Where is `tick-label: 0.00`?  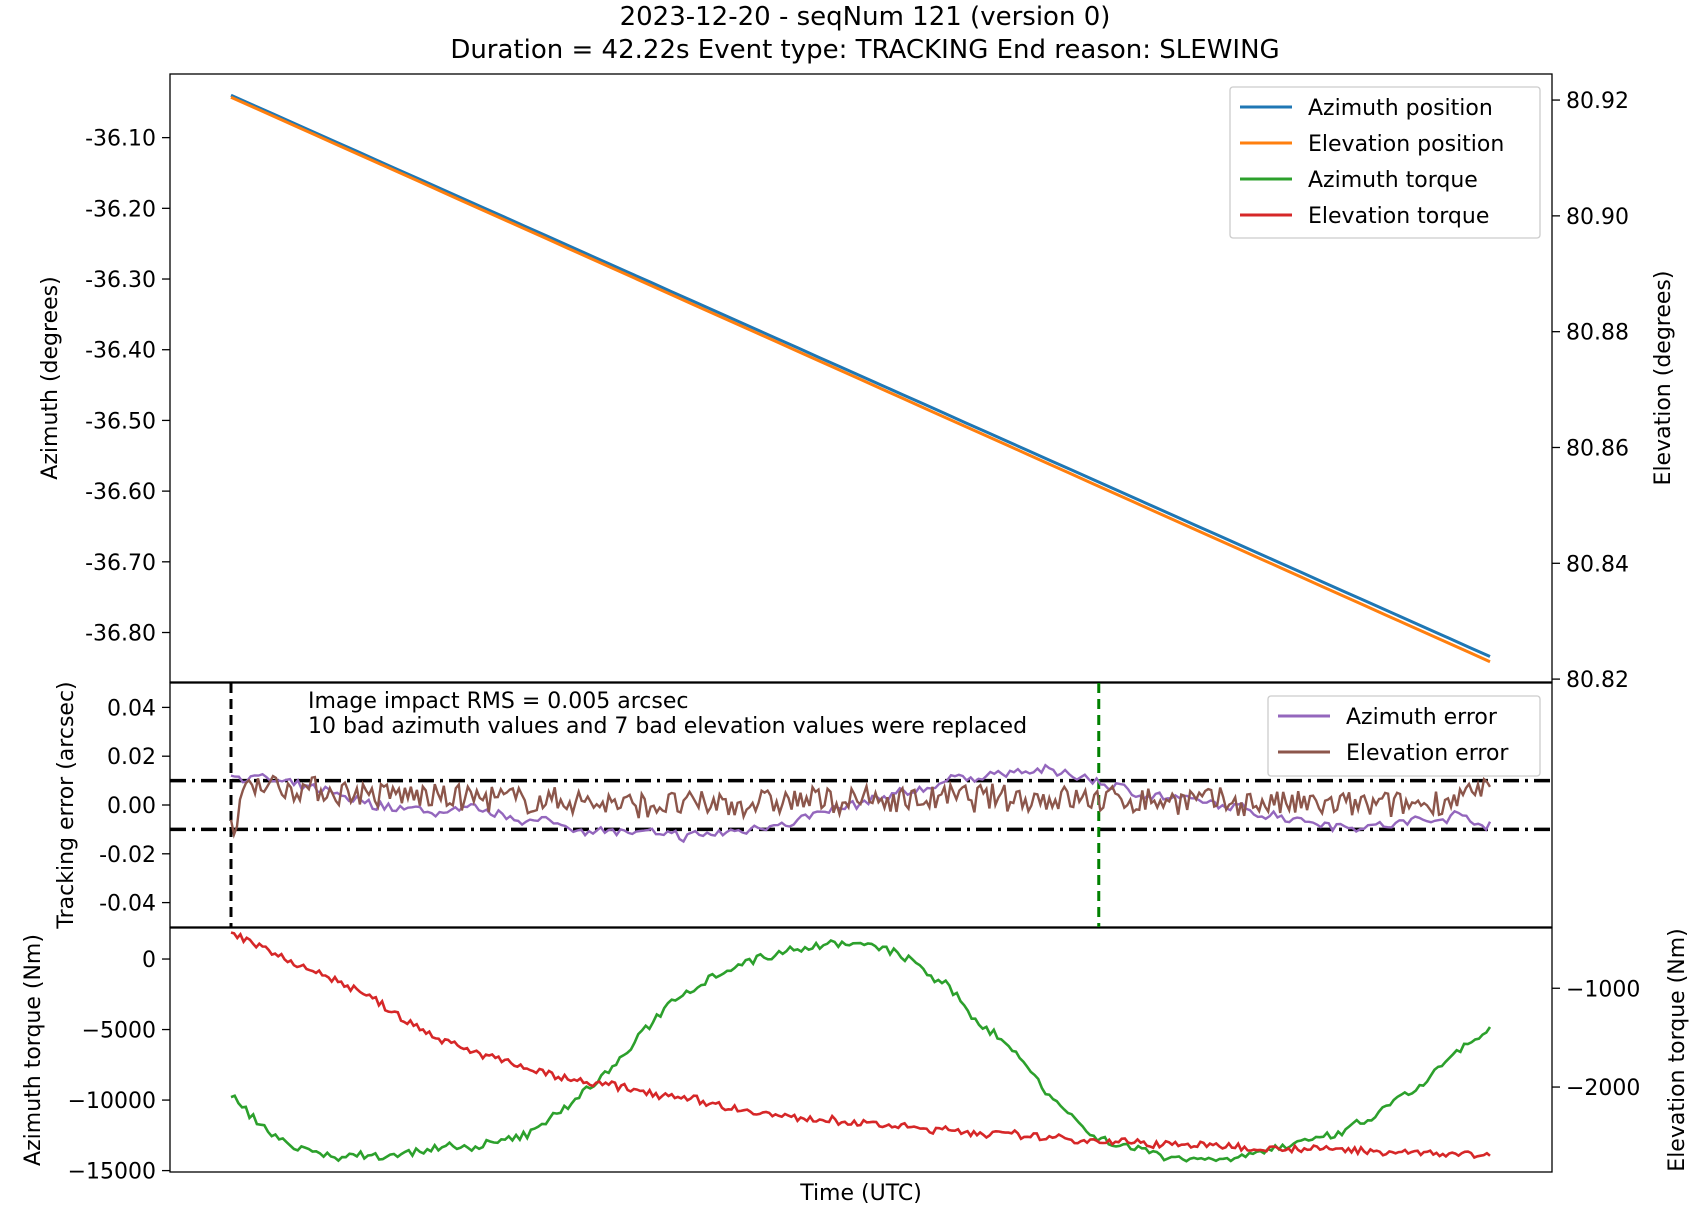
tick-label: 0.00 is located at coordinates (131, 806).